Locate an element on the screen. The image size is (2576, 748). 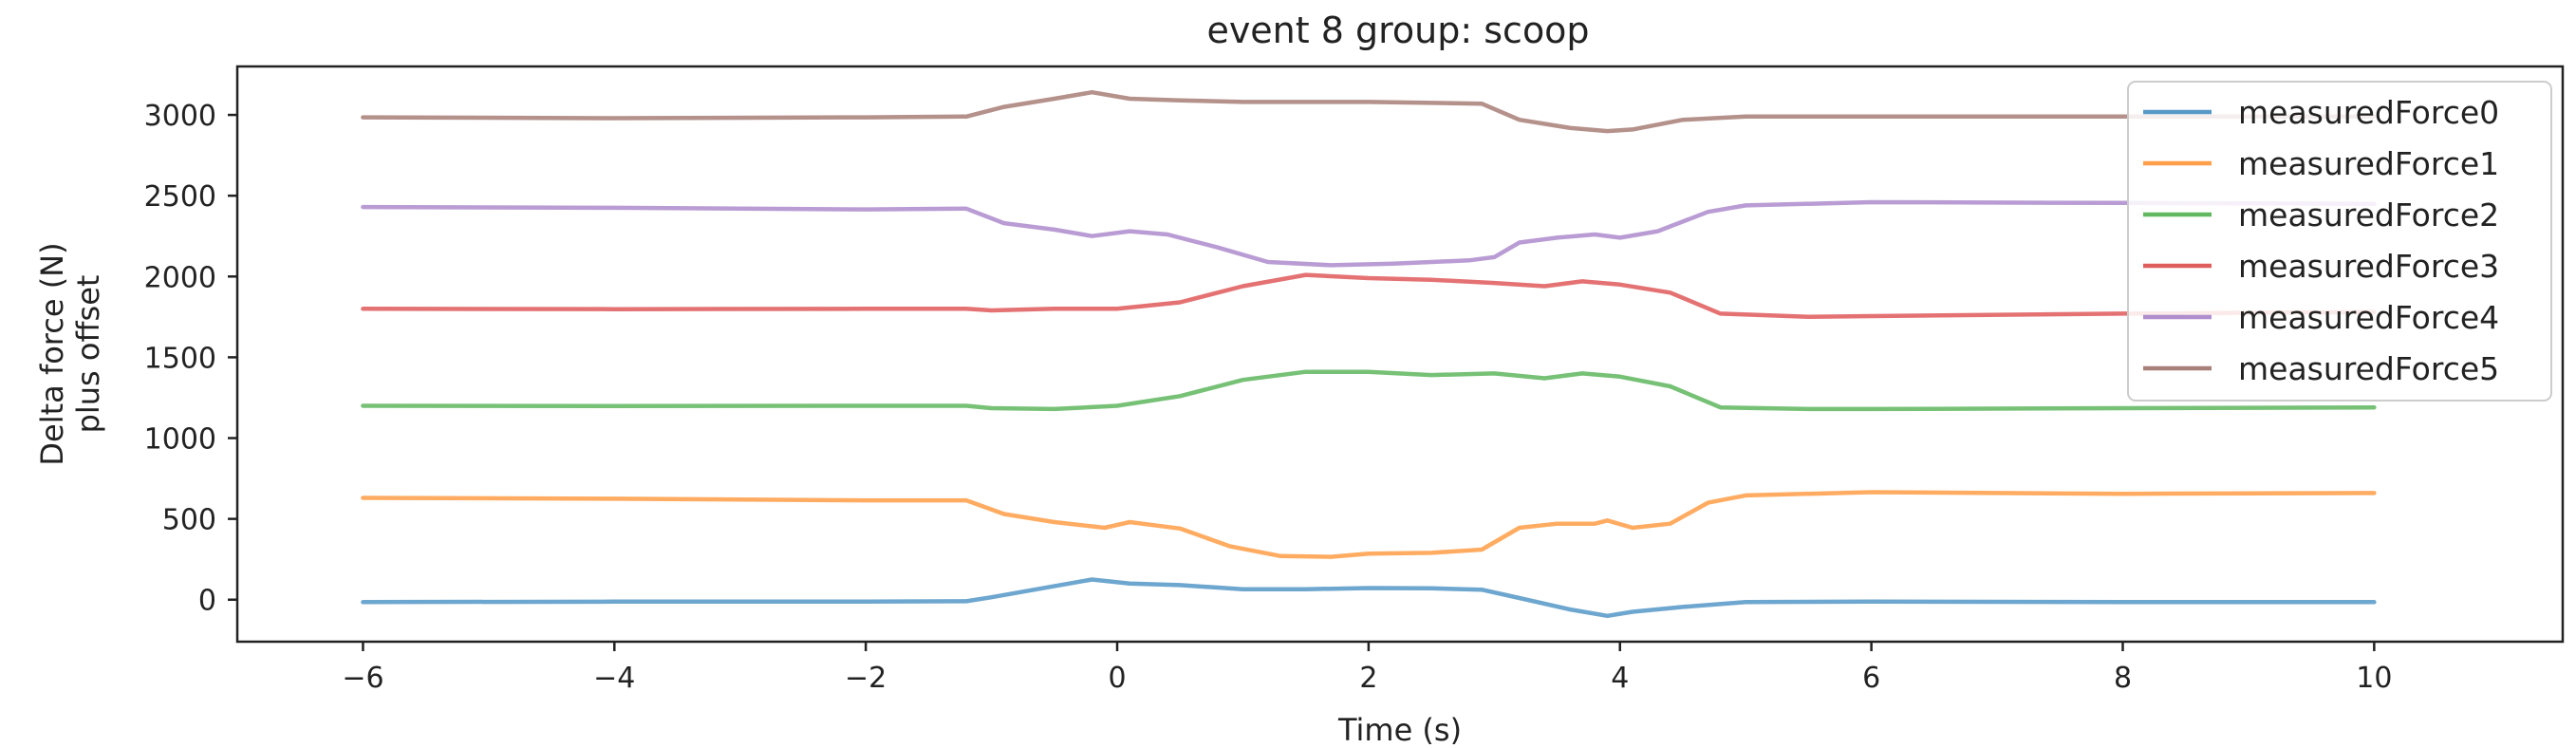
x-tick-label: 10 is located at coordinates (2374, 678).